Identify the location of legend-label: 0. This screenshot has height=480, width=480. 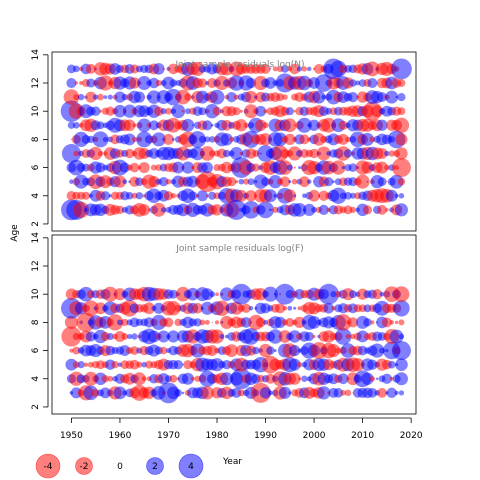
(120, 467).